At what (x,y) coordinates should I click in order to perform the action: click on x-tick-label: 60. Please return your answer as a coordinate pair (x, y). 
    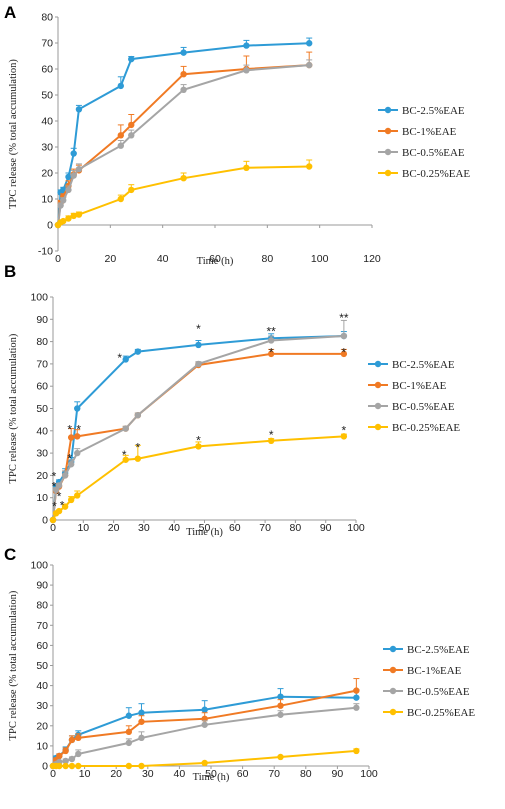
    Looking at the image, I should click on (235, 528).